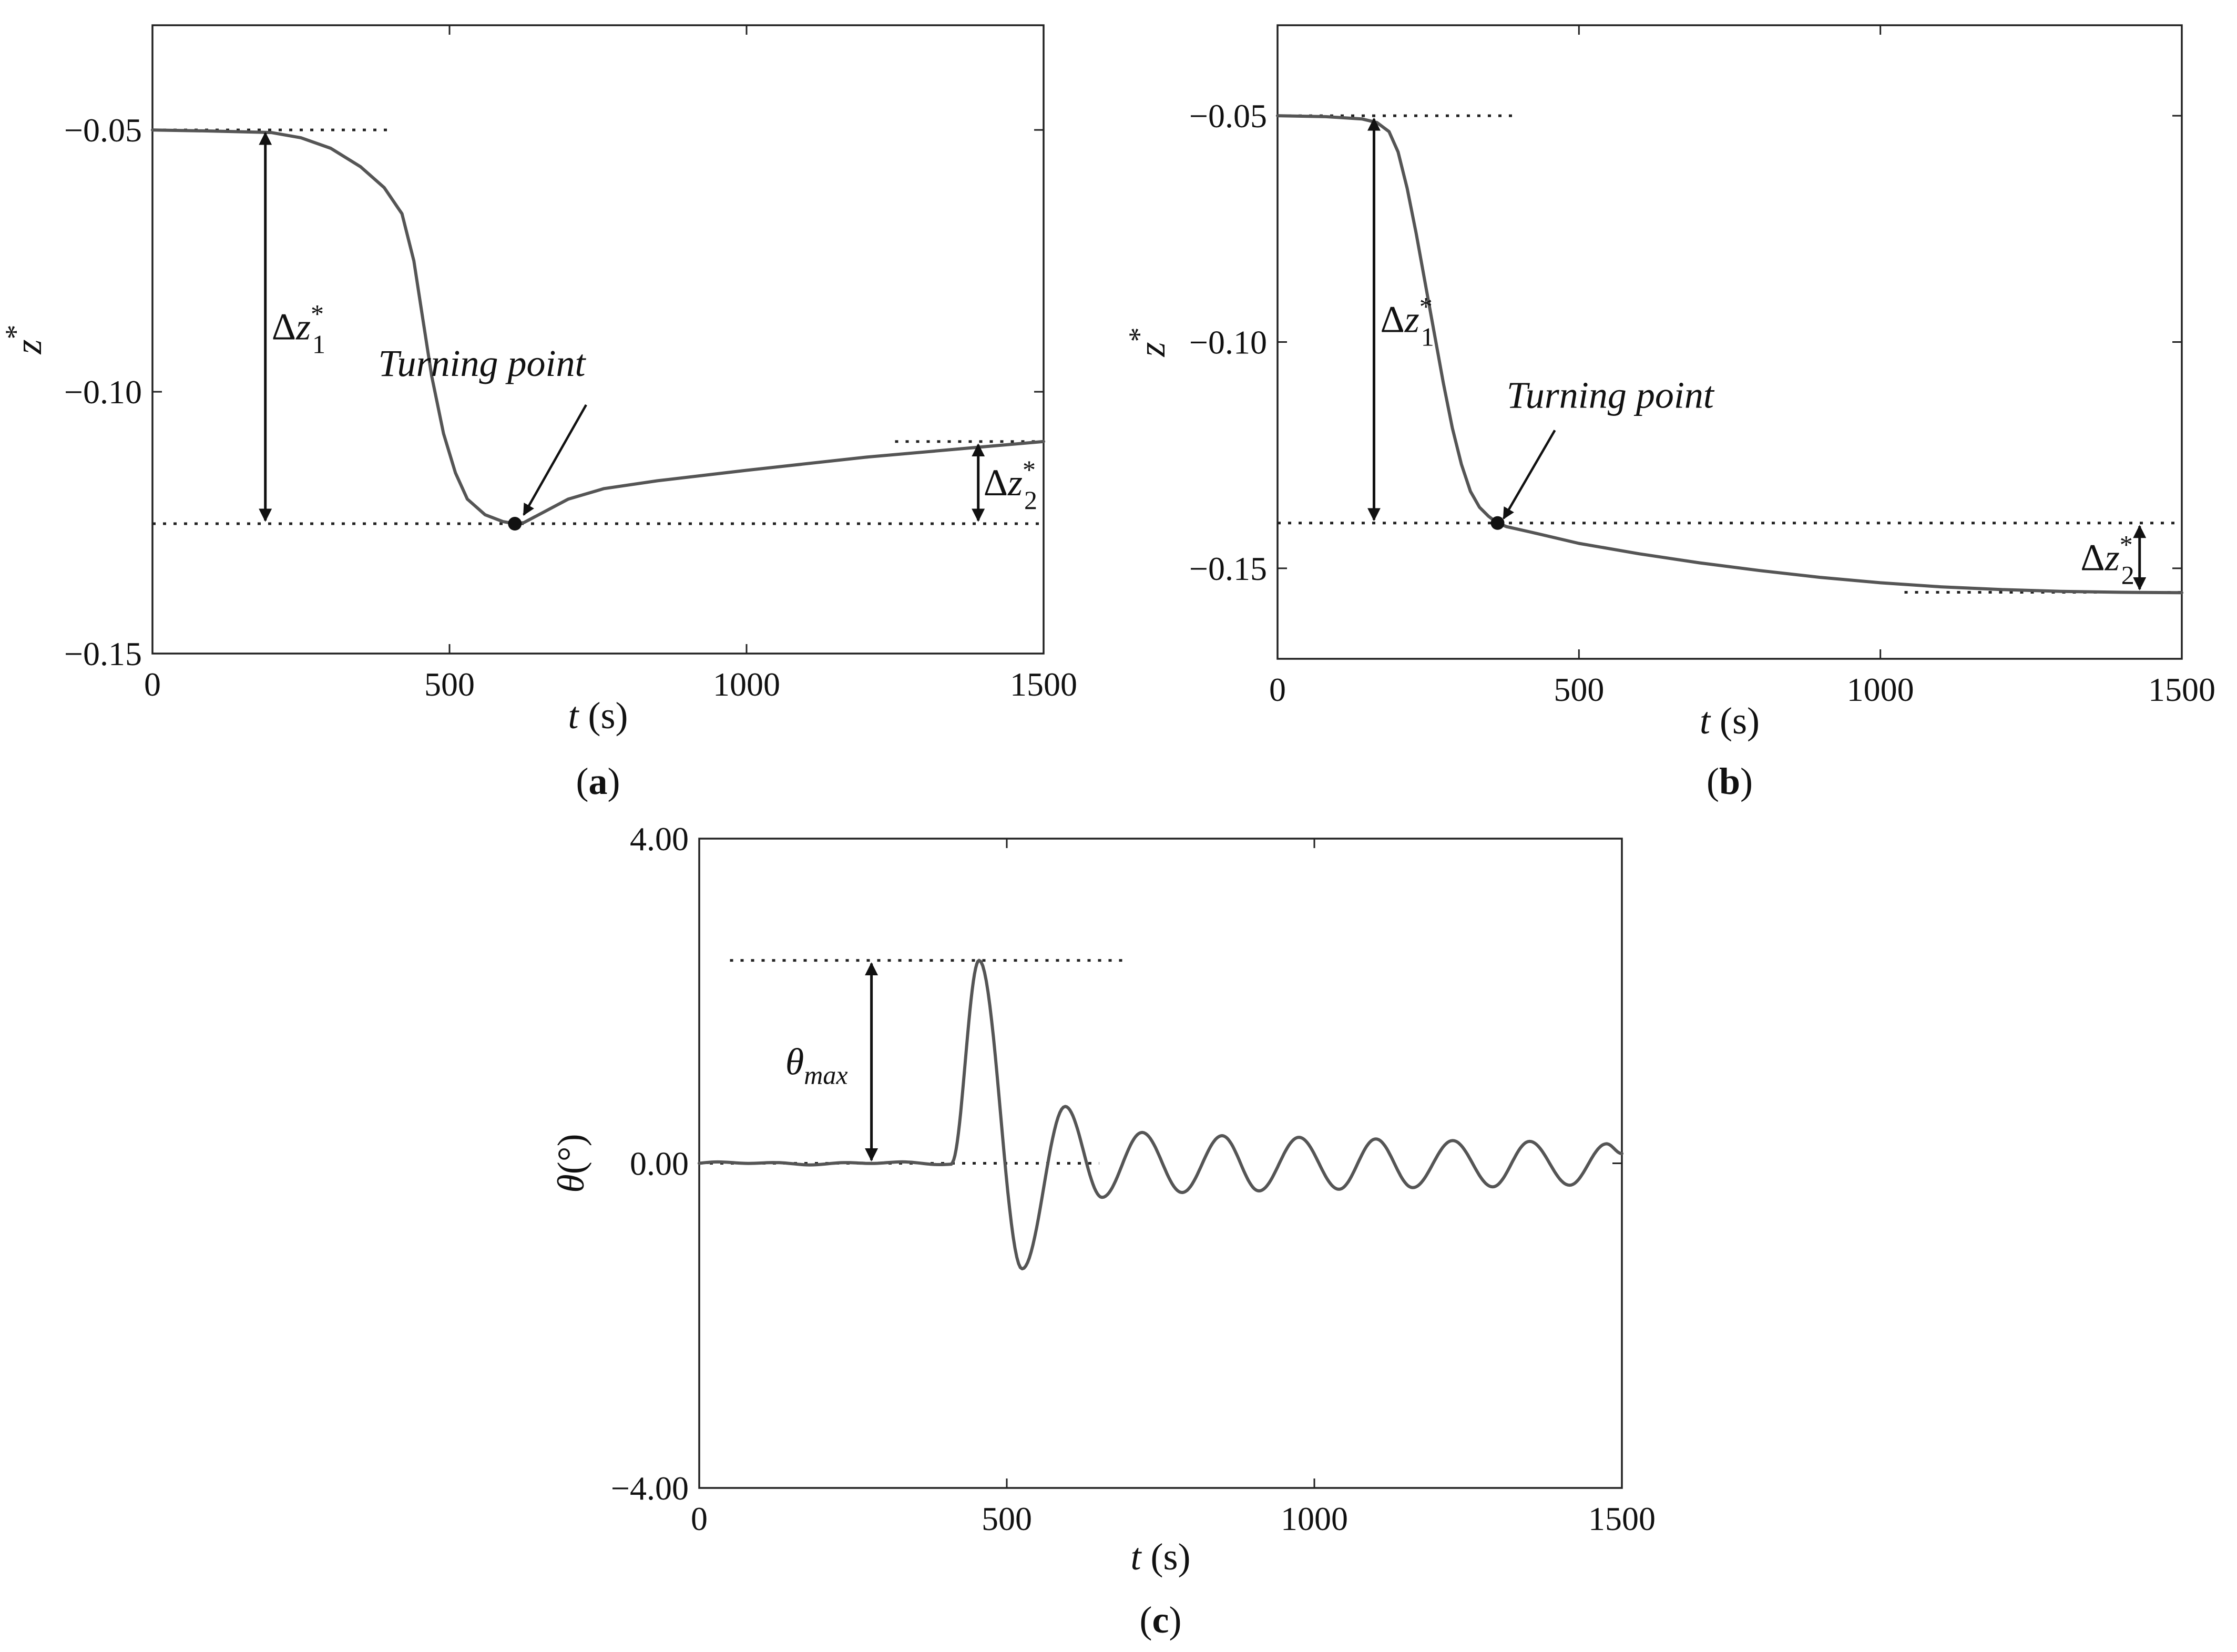 The image size is (2237, 1652). I want to click on y-tick-label: 0.00, so click(659, 1163).